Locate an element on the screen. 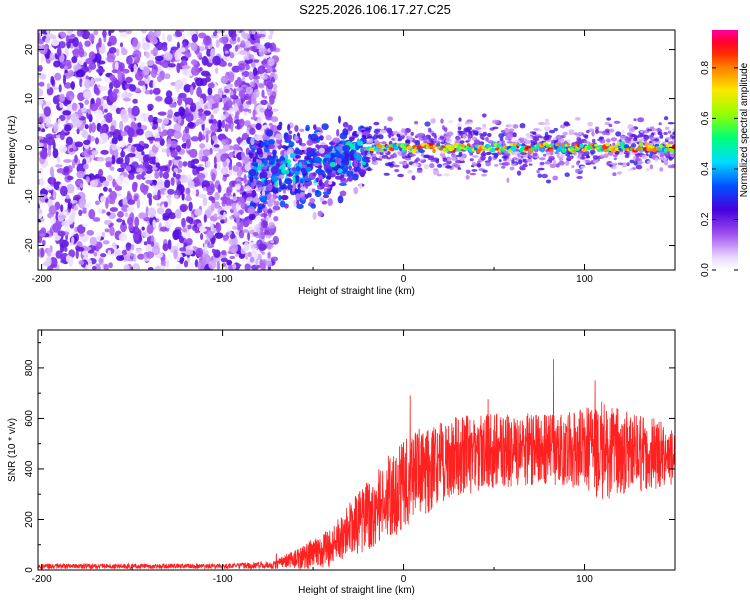 Image resolution: width=750 pixels, height=600 pixels. y-axis-label: Frequency (Hz) is located at coordinates (12, 150).